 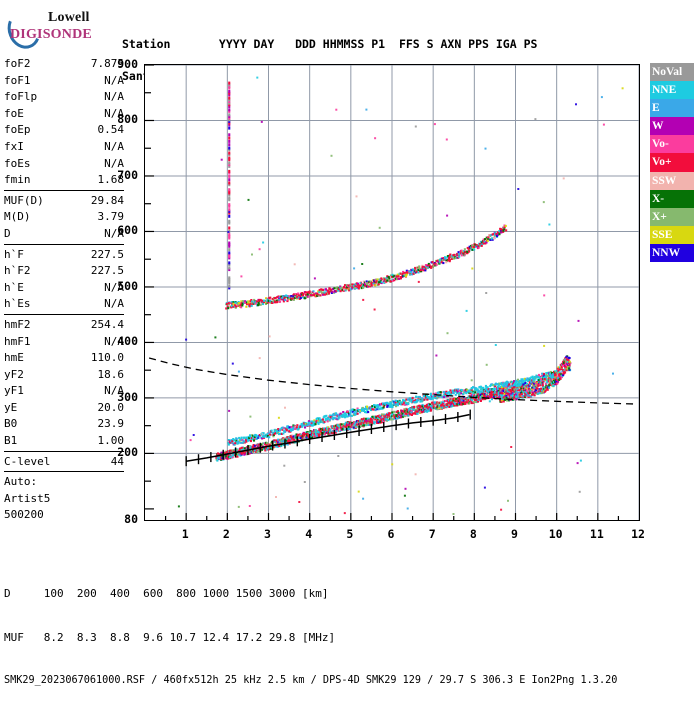 I want to click on auto-line: Artist5, so click(x=27, y=498).